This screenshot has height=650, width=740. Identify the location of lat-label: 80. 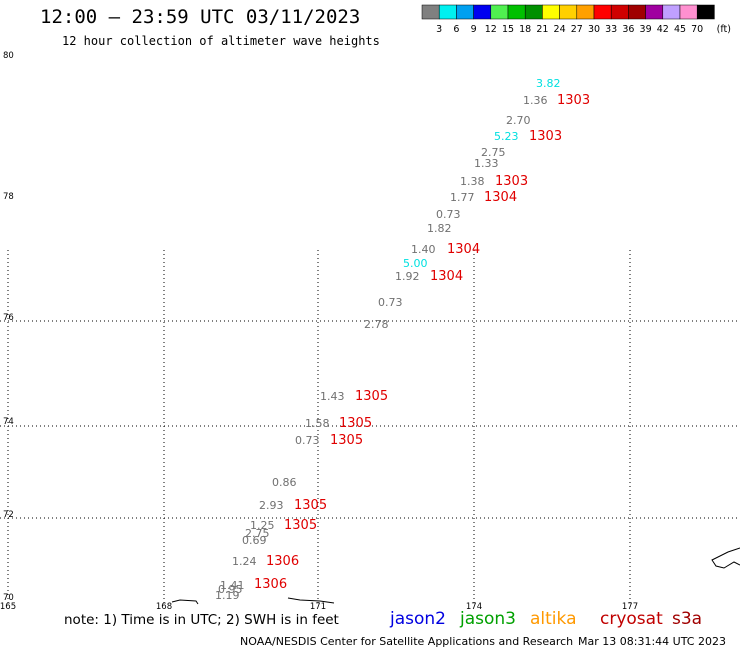
(8, 56).